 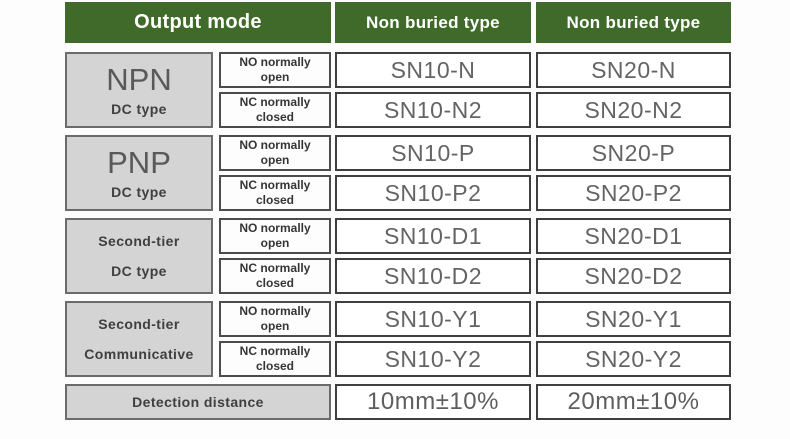 What do you see at coordinates (633, 153) in the screenshot?
I see `model-cell-sn20-p: SN20-P` at bounding box center [633, 153].